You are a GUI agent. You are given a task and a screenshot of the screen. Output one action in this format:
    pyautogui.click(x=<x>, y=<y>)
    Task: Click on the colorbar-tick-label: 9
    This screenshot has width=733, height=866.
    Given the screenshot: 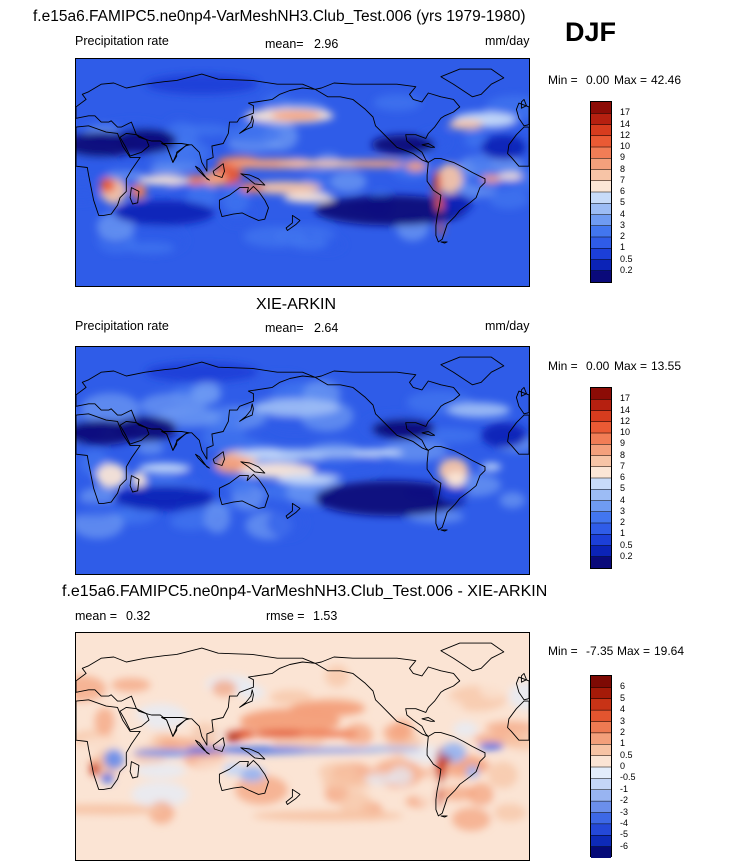 What is the action you would take?
    pyautogui.click(x=623, y=443)
    